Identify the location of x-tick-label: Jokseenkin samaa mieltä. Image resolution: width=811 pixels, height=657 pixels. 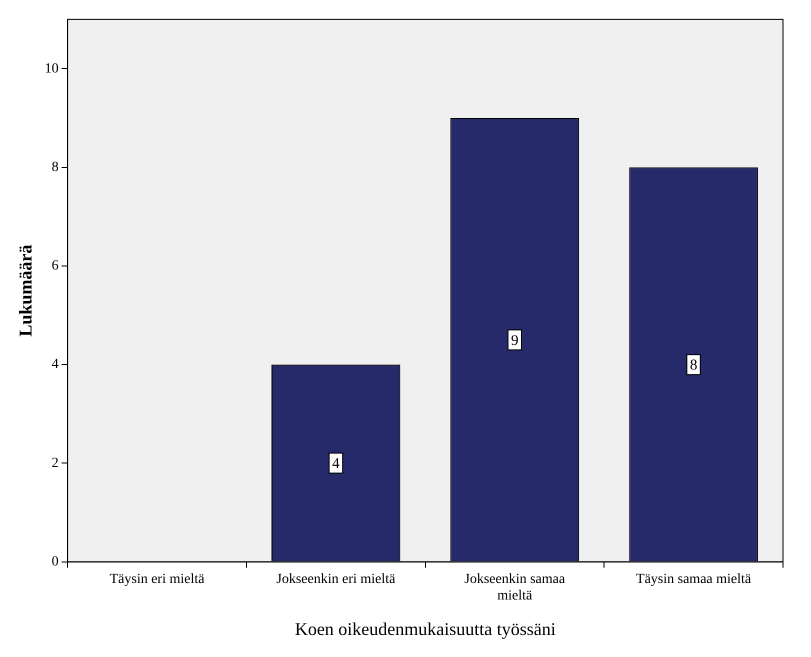
(515, 588).